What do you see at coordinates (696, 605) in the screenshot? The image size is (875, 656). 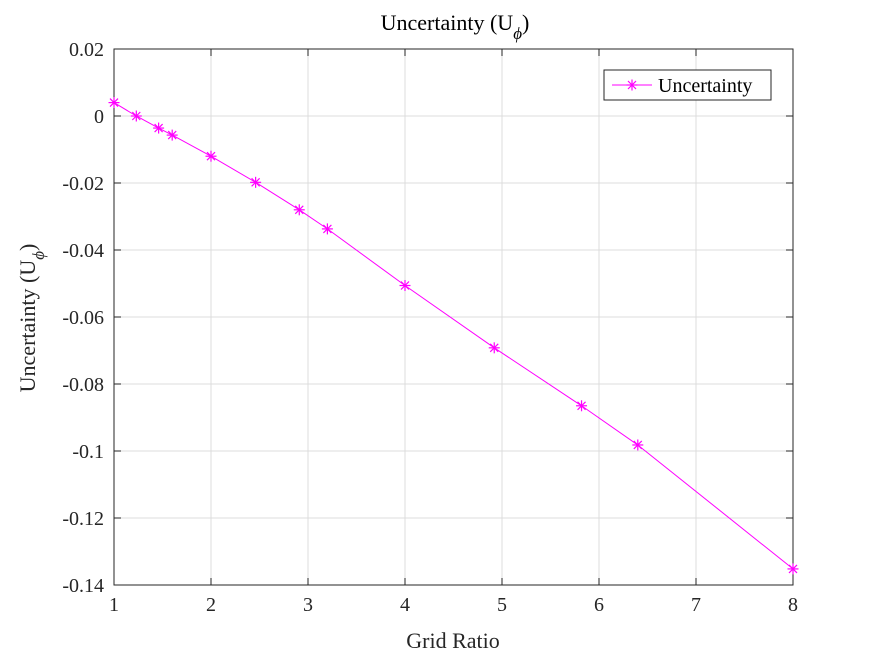 I see `x-tick-label: 7` at bounding box center [696, 605].